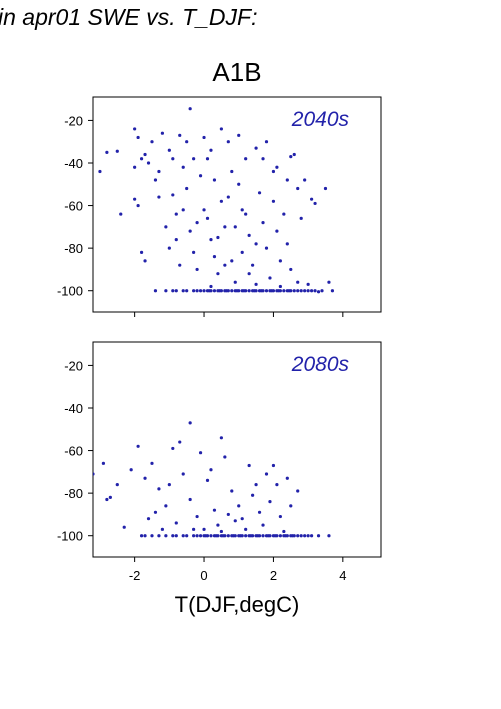  Describe the element at coordinates (203, 575) in the screenshot. I see `x-tick-label: 0` at that location.